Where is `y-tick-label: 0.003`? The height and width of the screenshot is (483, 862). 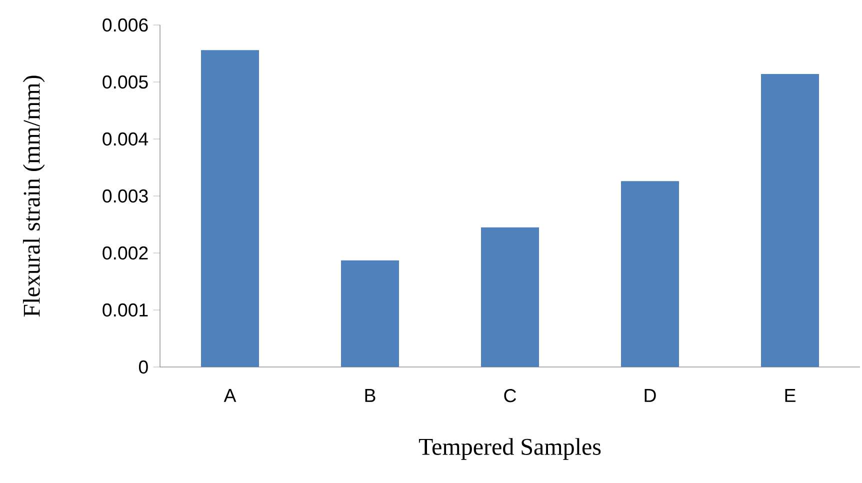 y-tick-label: 0.003 is located at coordinates (125, 196).